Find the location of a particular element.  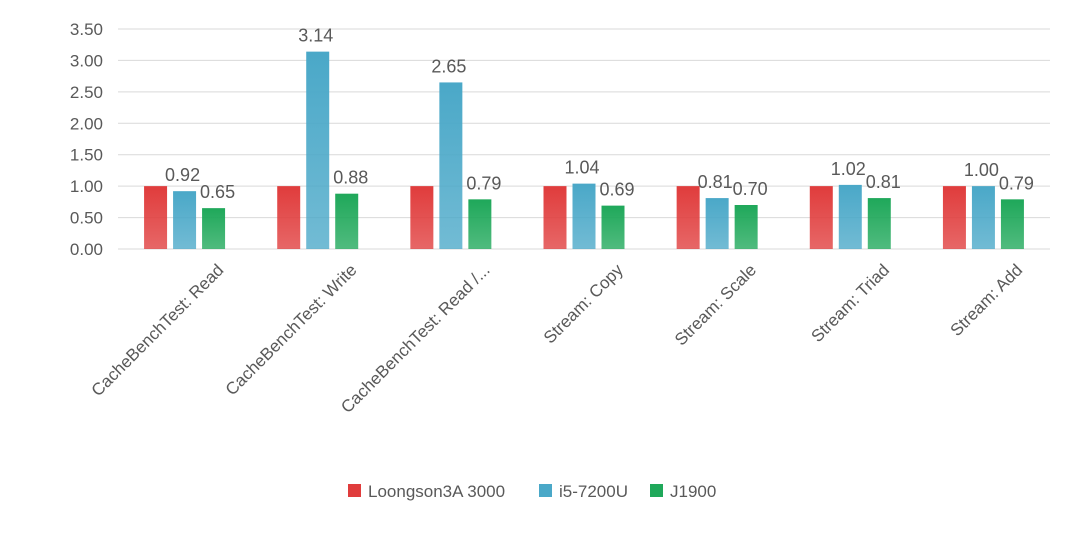

data-label: 1.02 is located at coordinates (848, 169).